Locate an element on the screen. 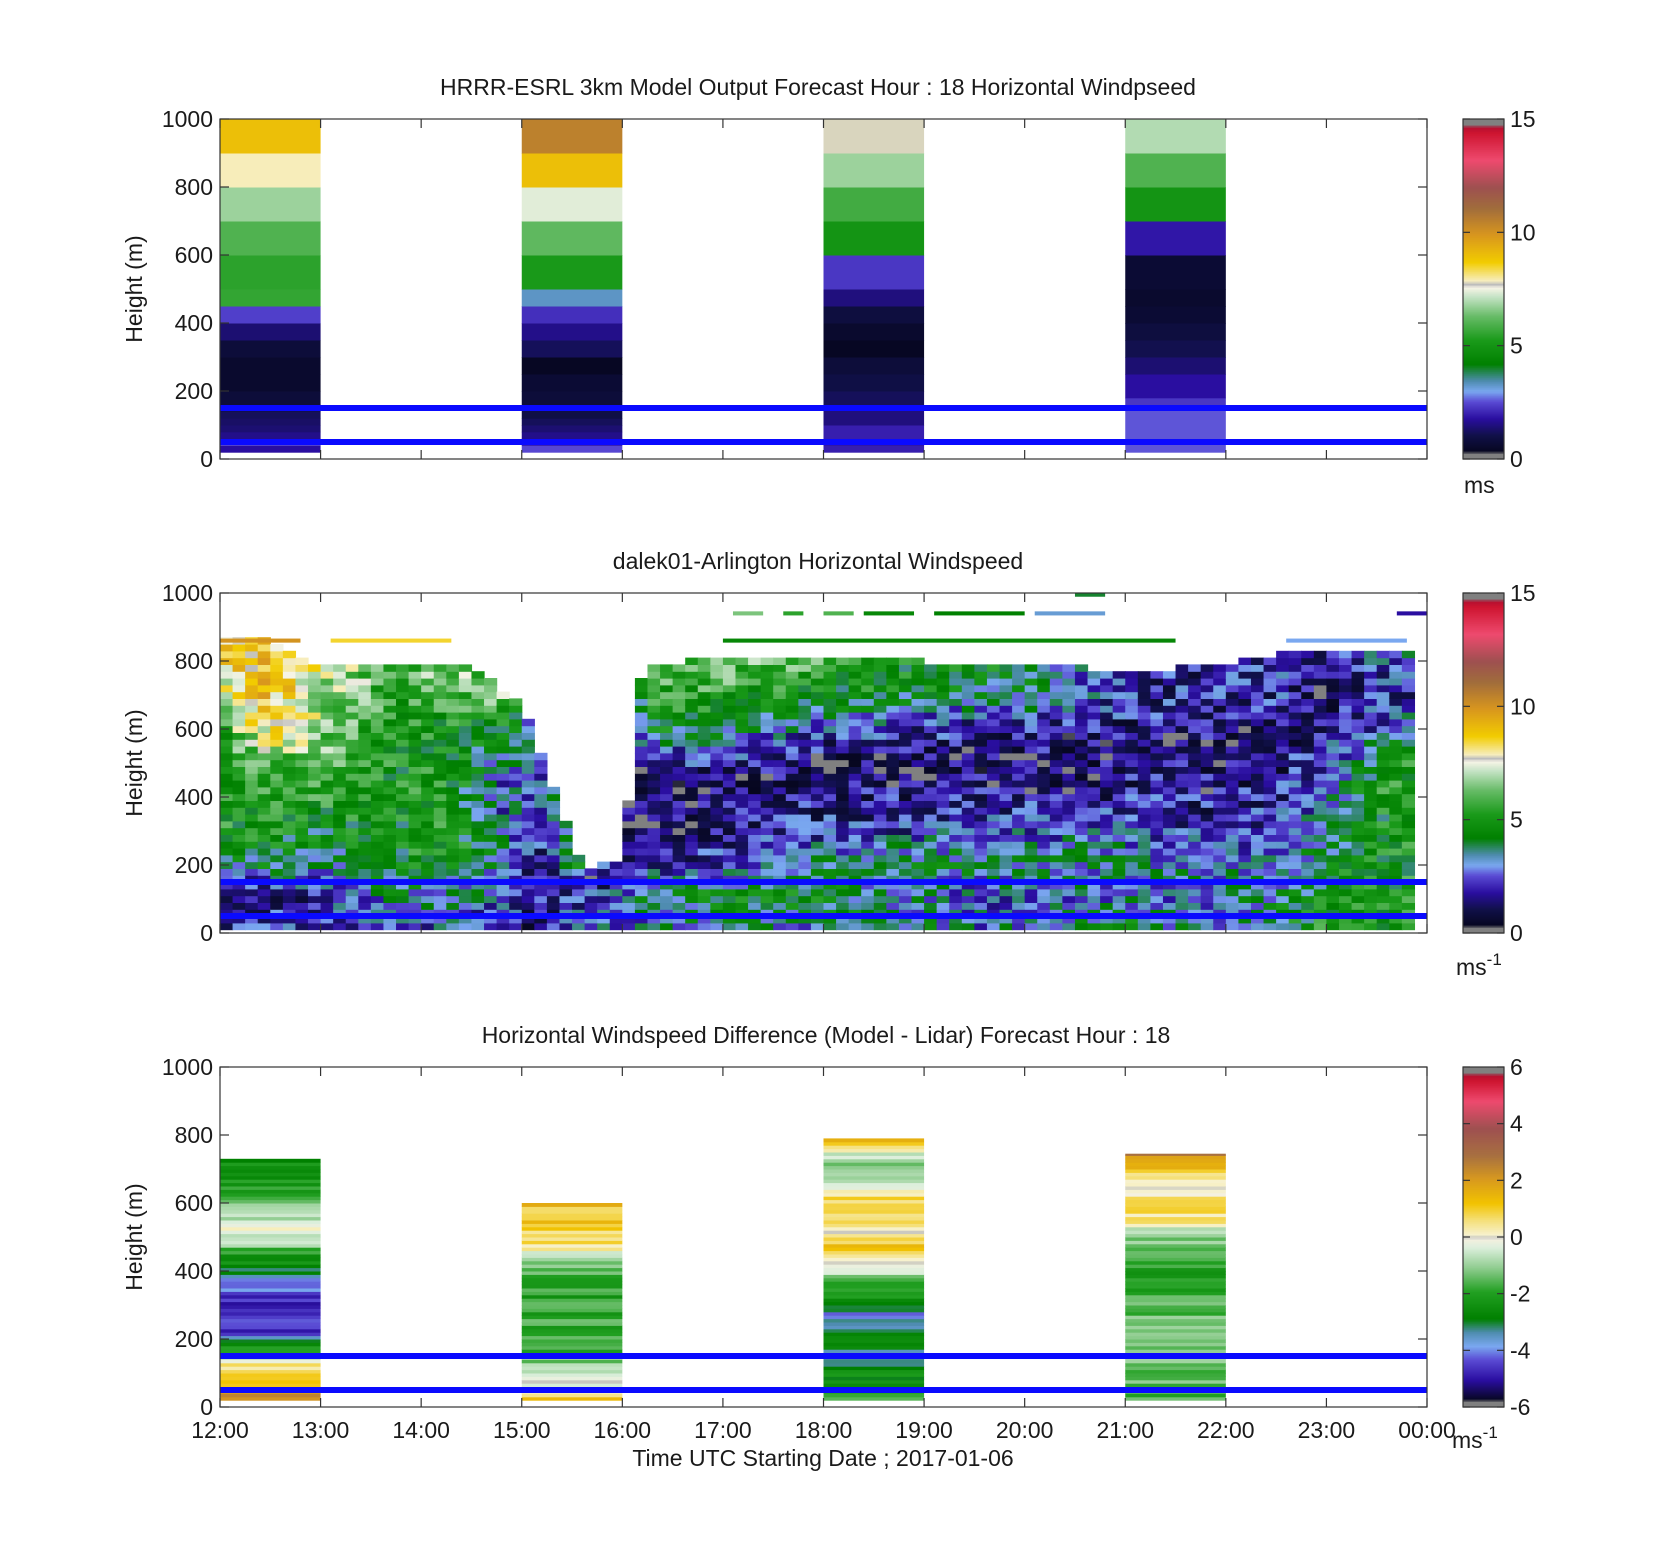 The width and height of the screenshot is (1680, 1561). lidar-sparse-bin is located at coordinates (1411, 613).